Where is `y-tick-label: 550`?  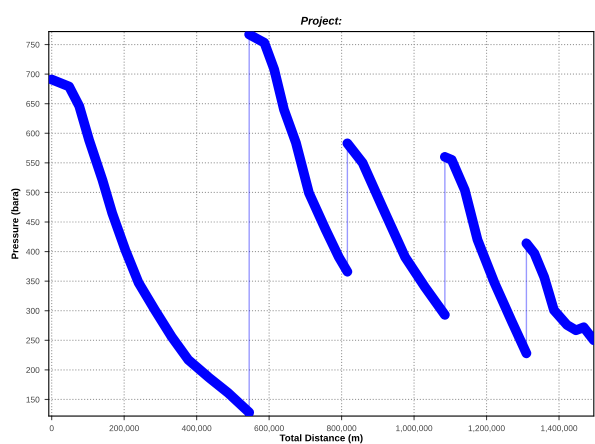 y-tick-label: 550 is located at coordinates (33, 163).